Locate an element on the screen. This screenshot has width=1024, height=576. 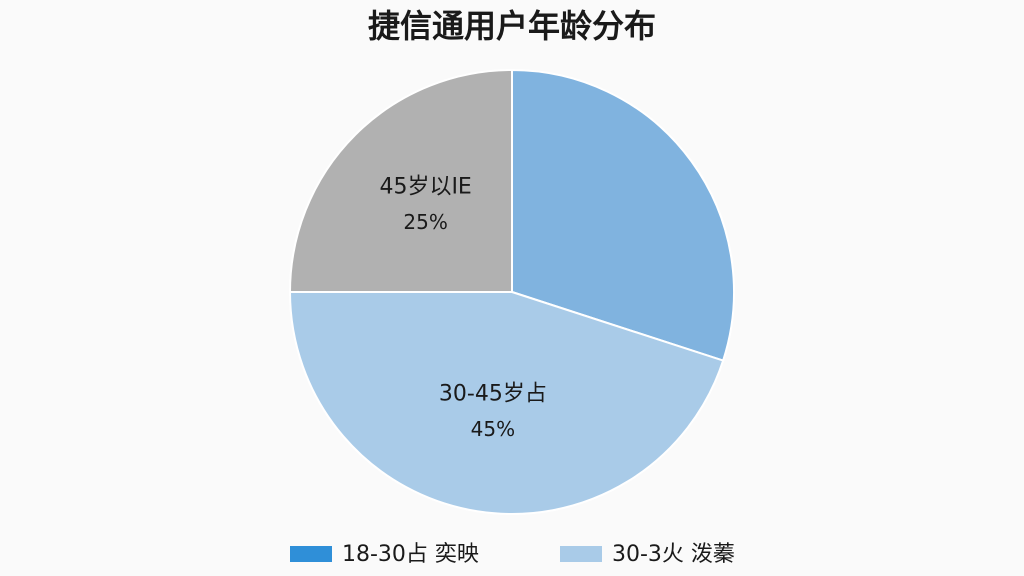
slice-value-label: 25% is located at coordinates (425, 222).